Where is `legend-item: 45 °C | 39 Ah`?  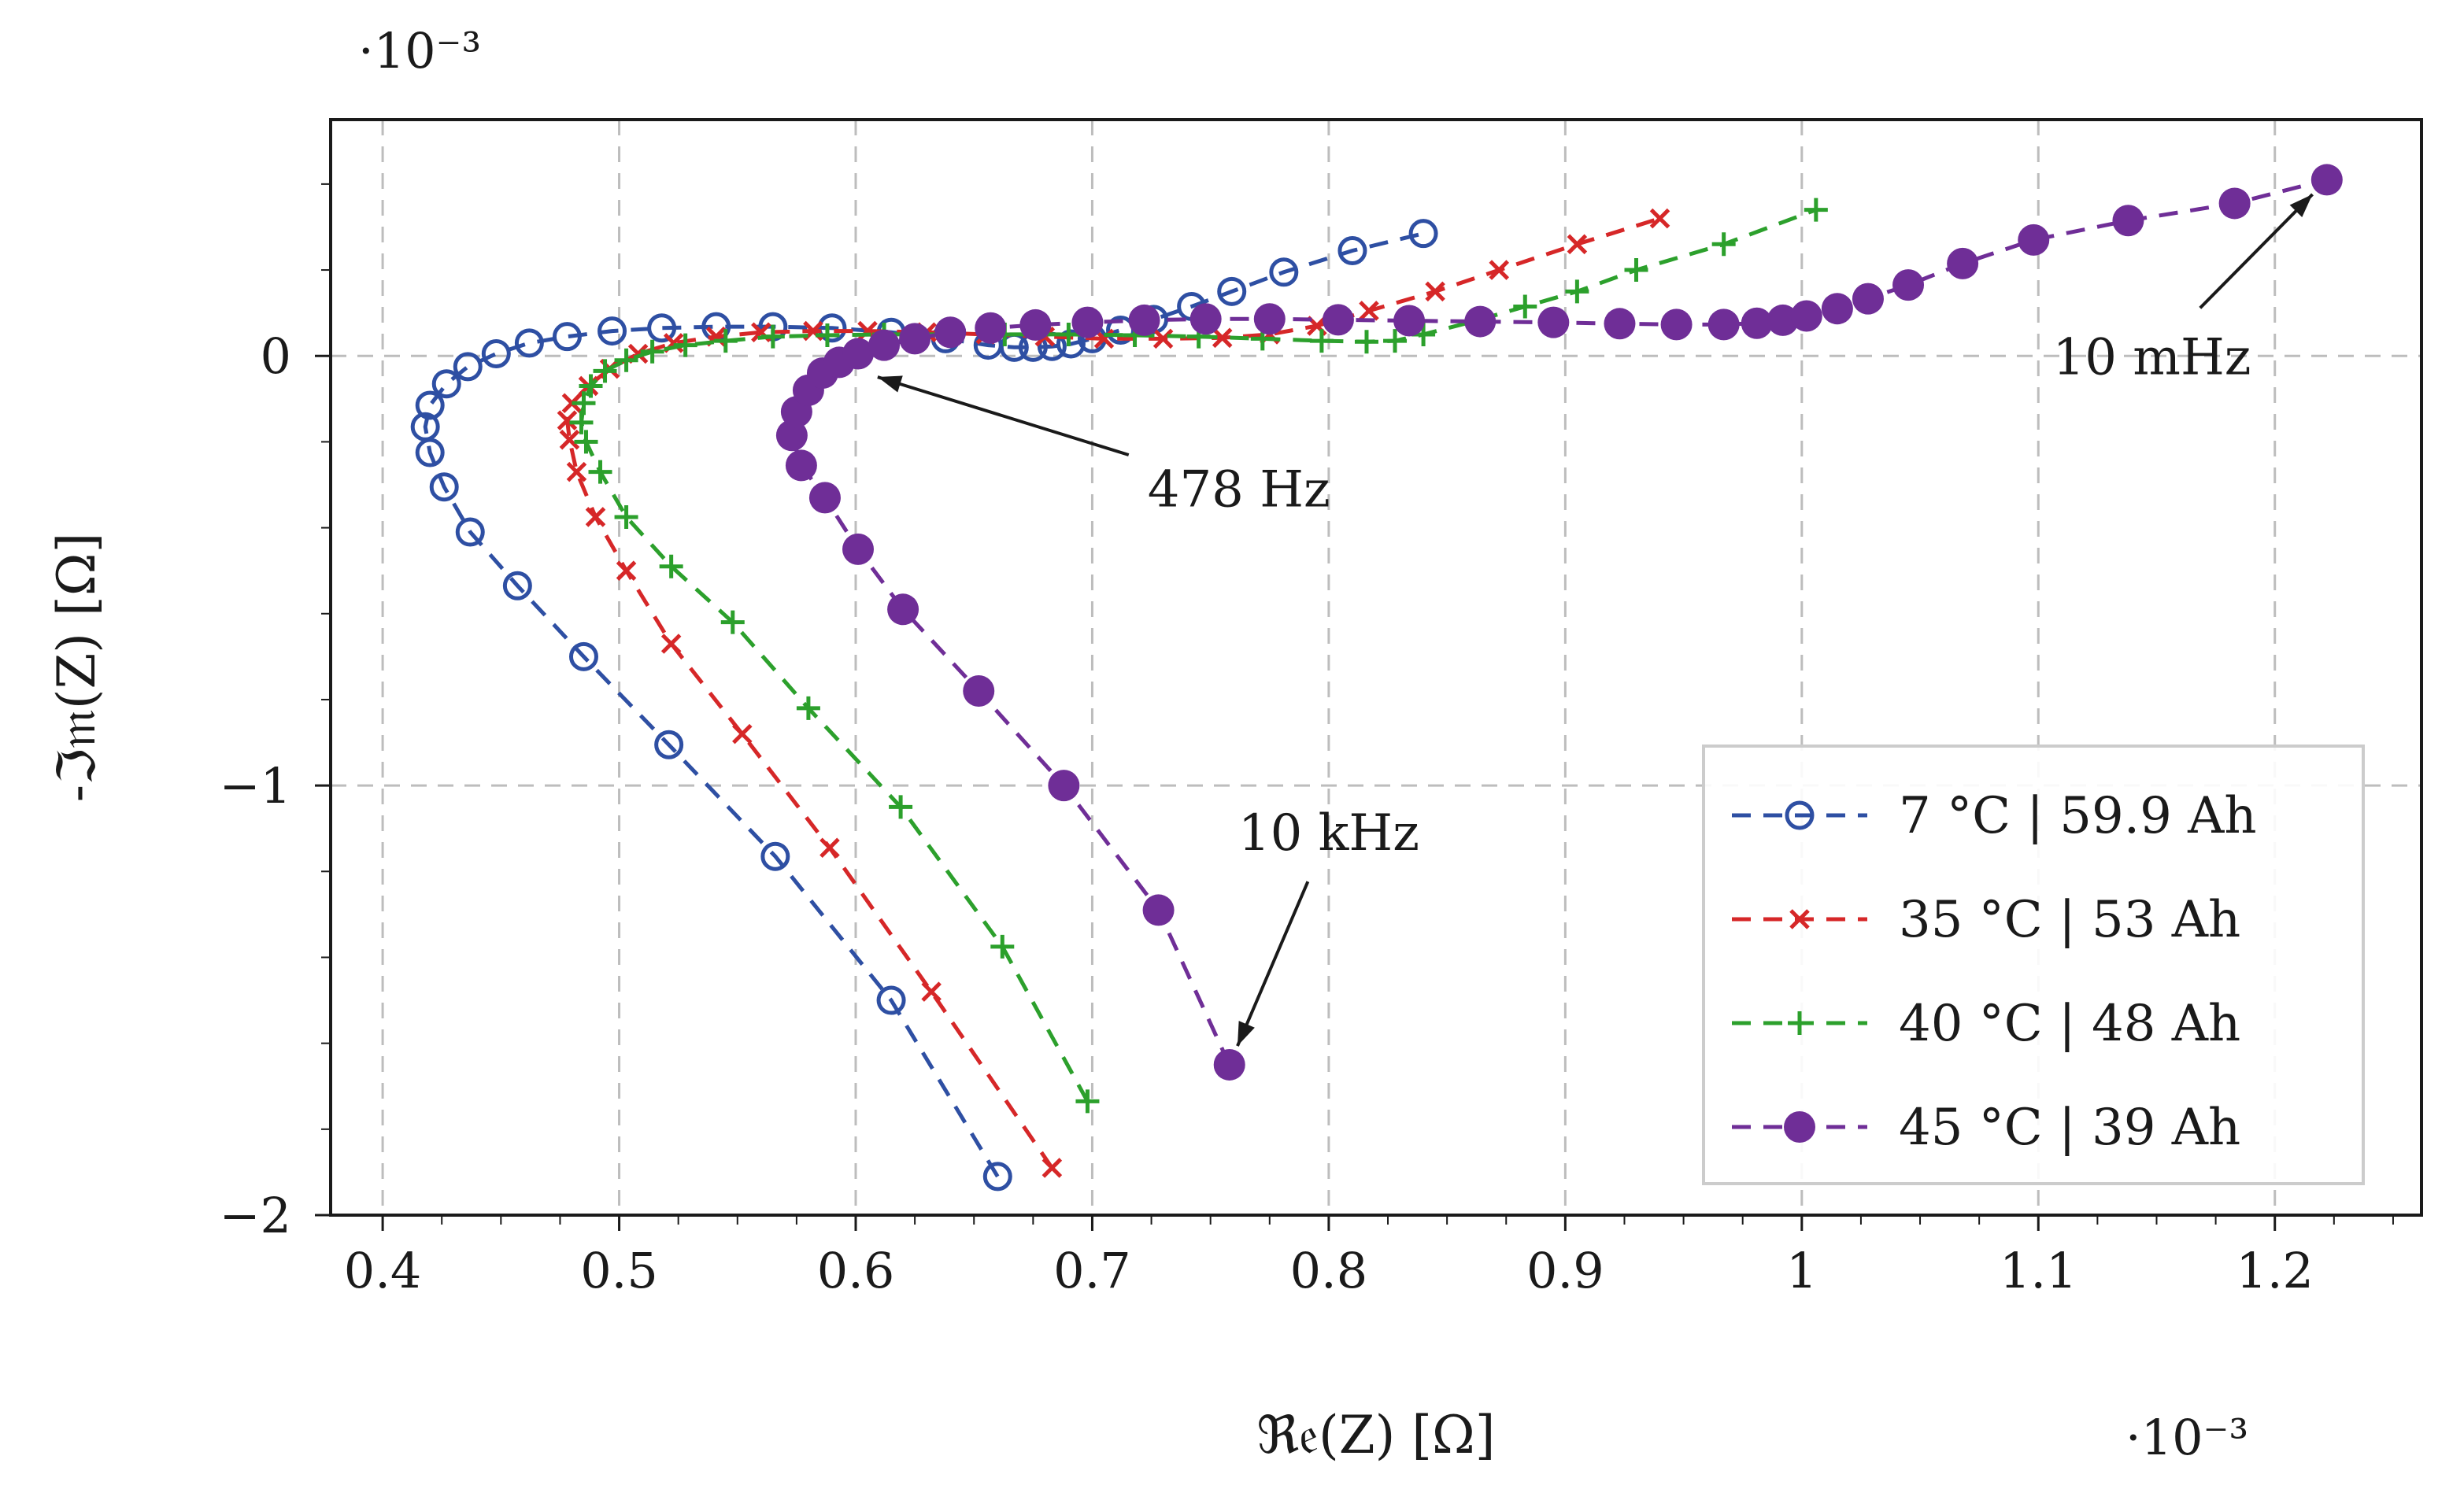 legend-item: 45 °C | 39 Ah is located at coordinates (1986, 1128).